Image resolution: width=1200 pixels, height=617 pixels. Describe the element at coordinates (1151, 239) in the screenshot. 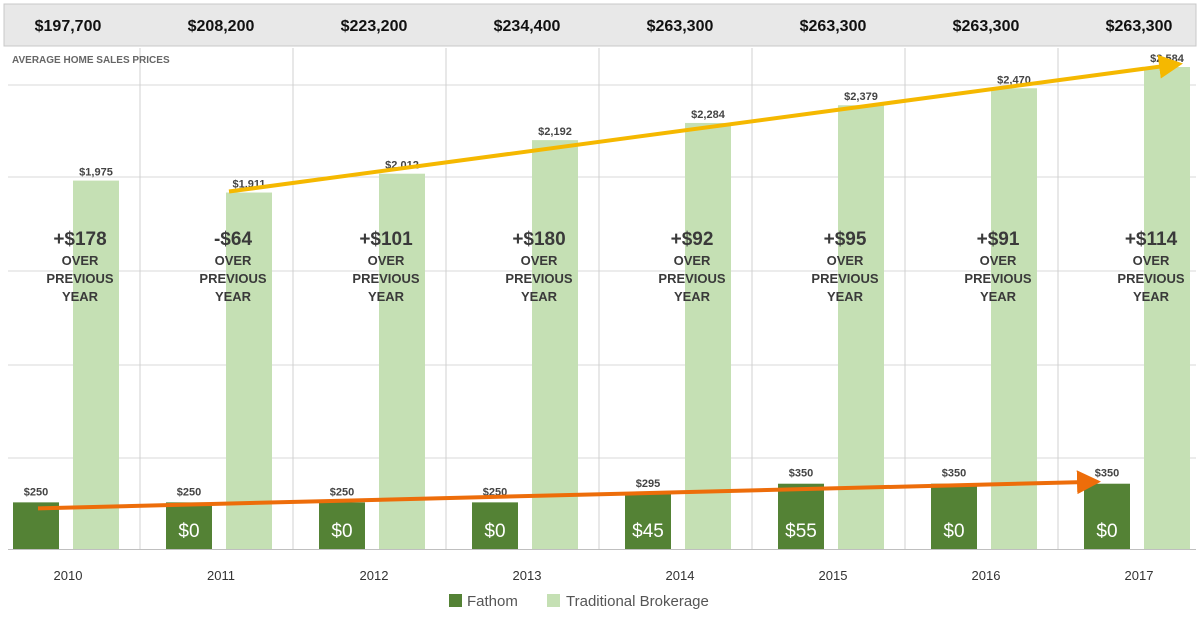

I see `traditional-change-label: +$114` at that location.